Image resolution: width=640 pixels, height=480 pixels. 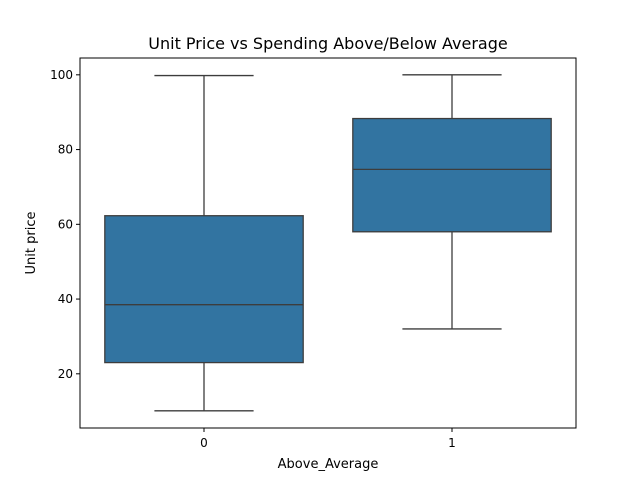 I want to click on y-tick-label: 60, so click(x=65, y=224).